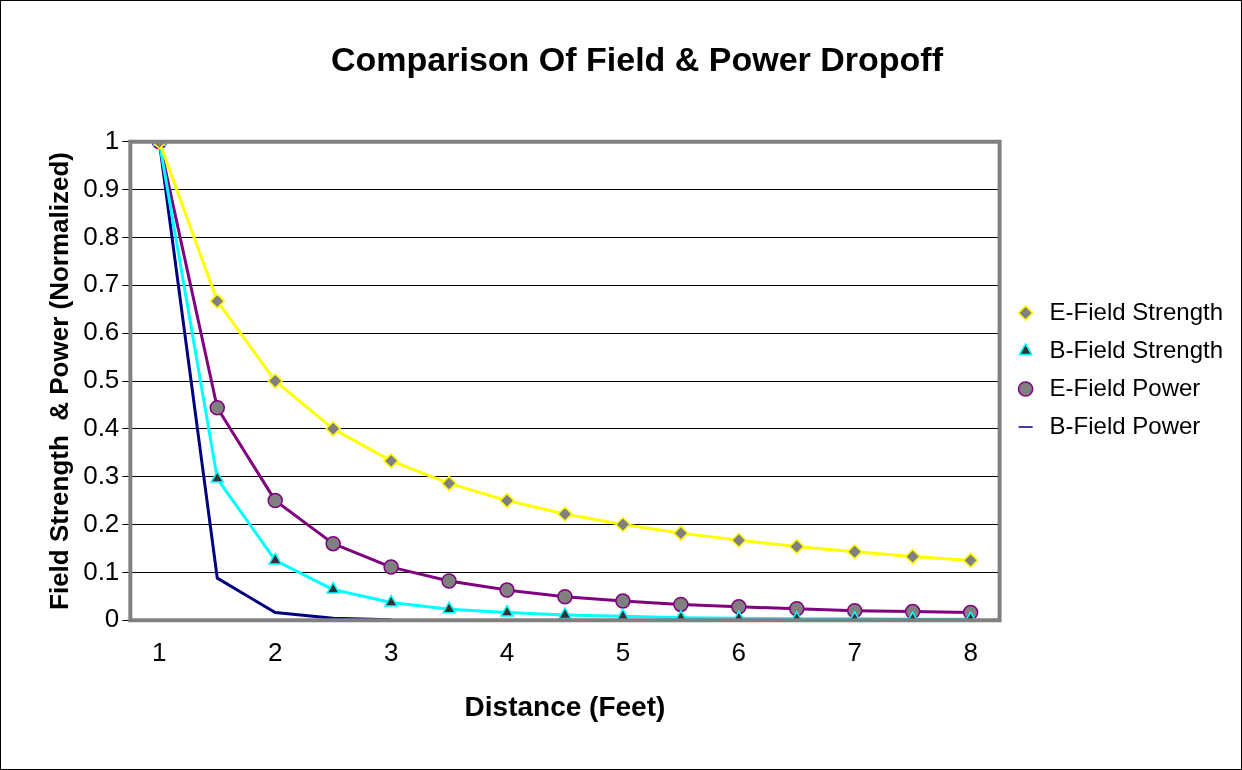  I want to click on y-tick-label: 0.4, so click(101, 427).